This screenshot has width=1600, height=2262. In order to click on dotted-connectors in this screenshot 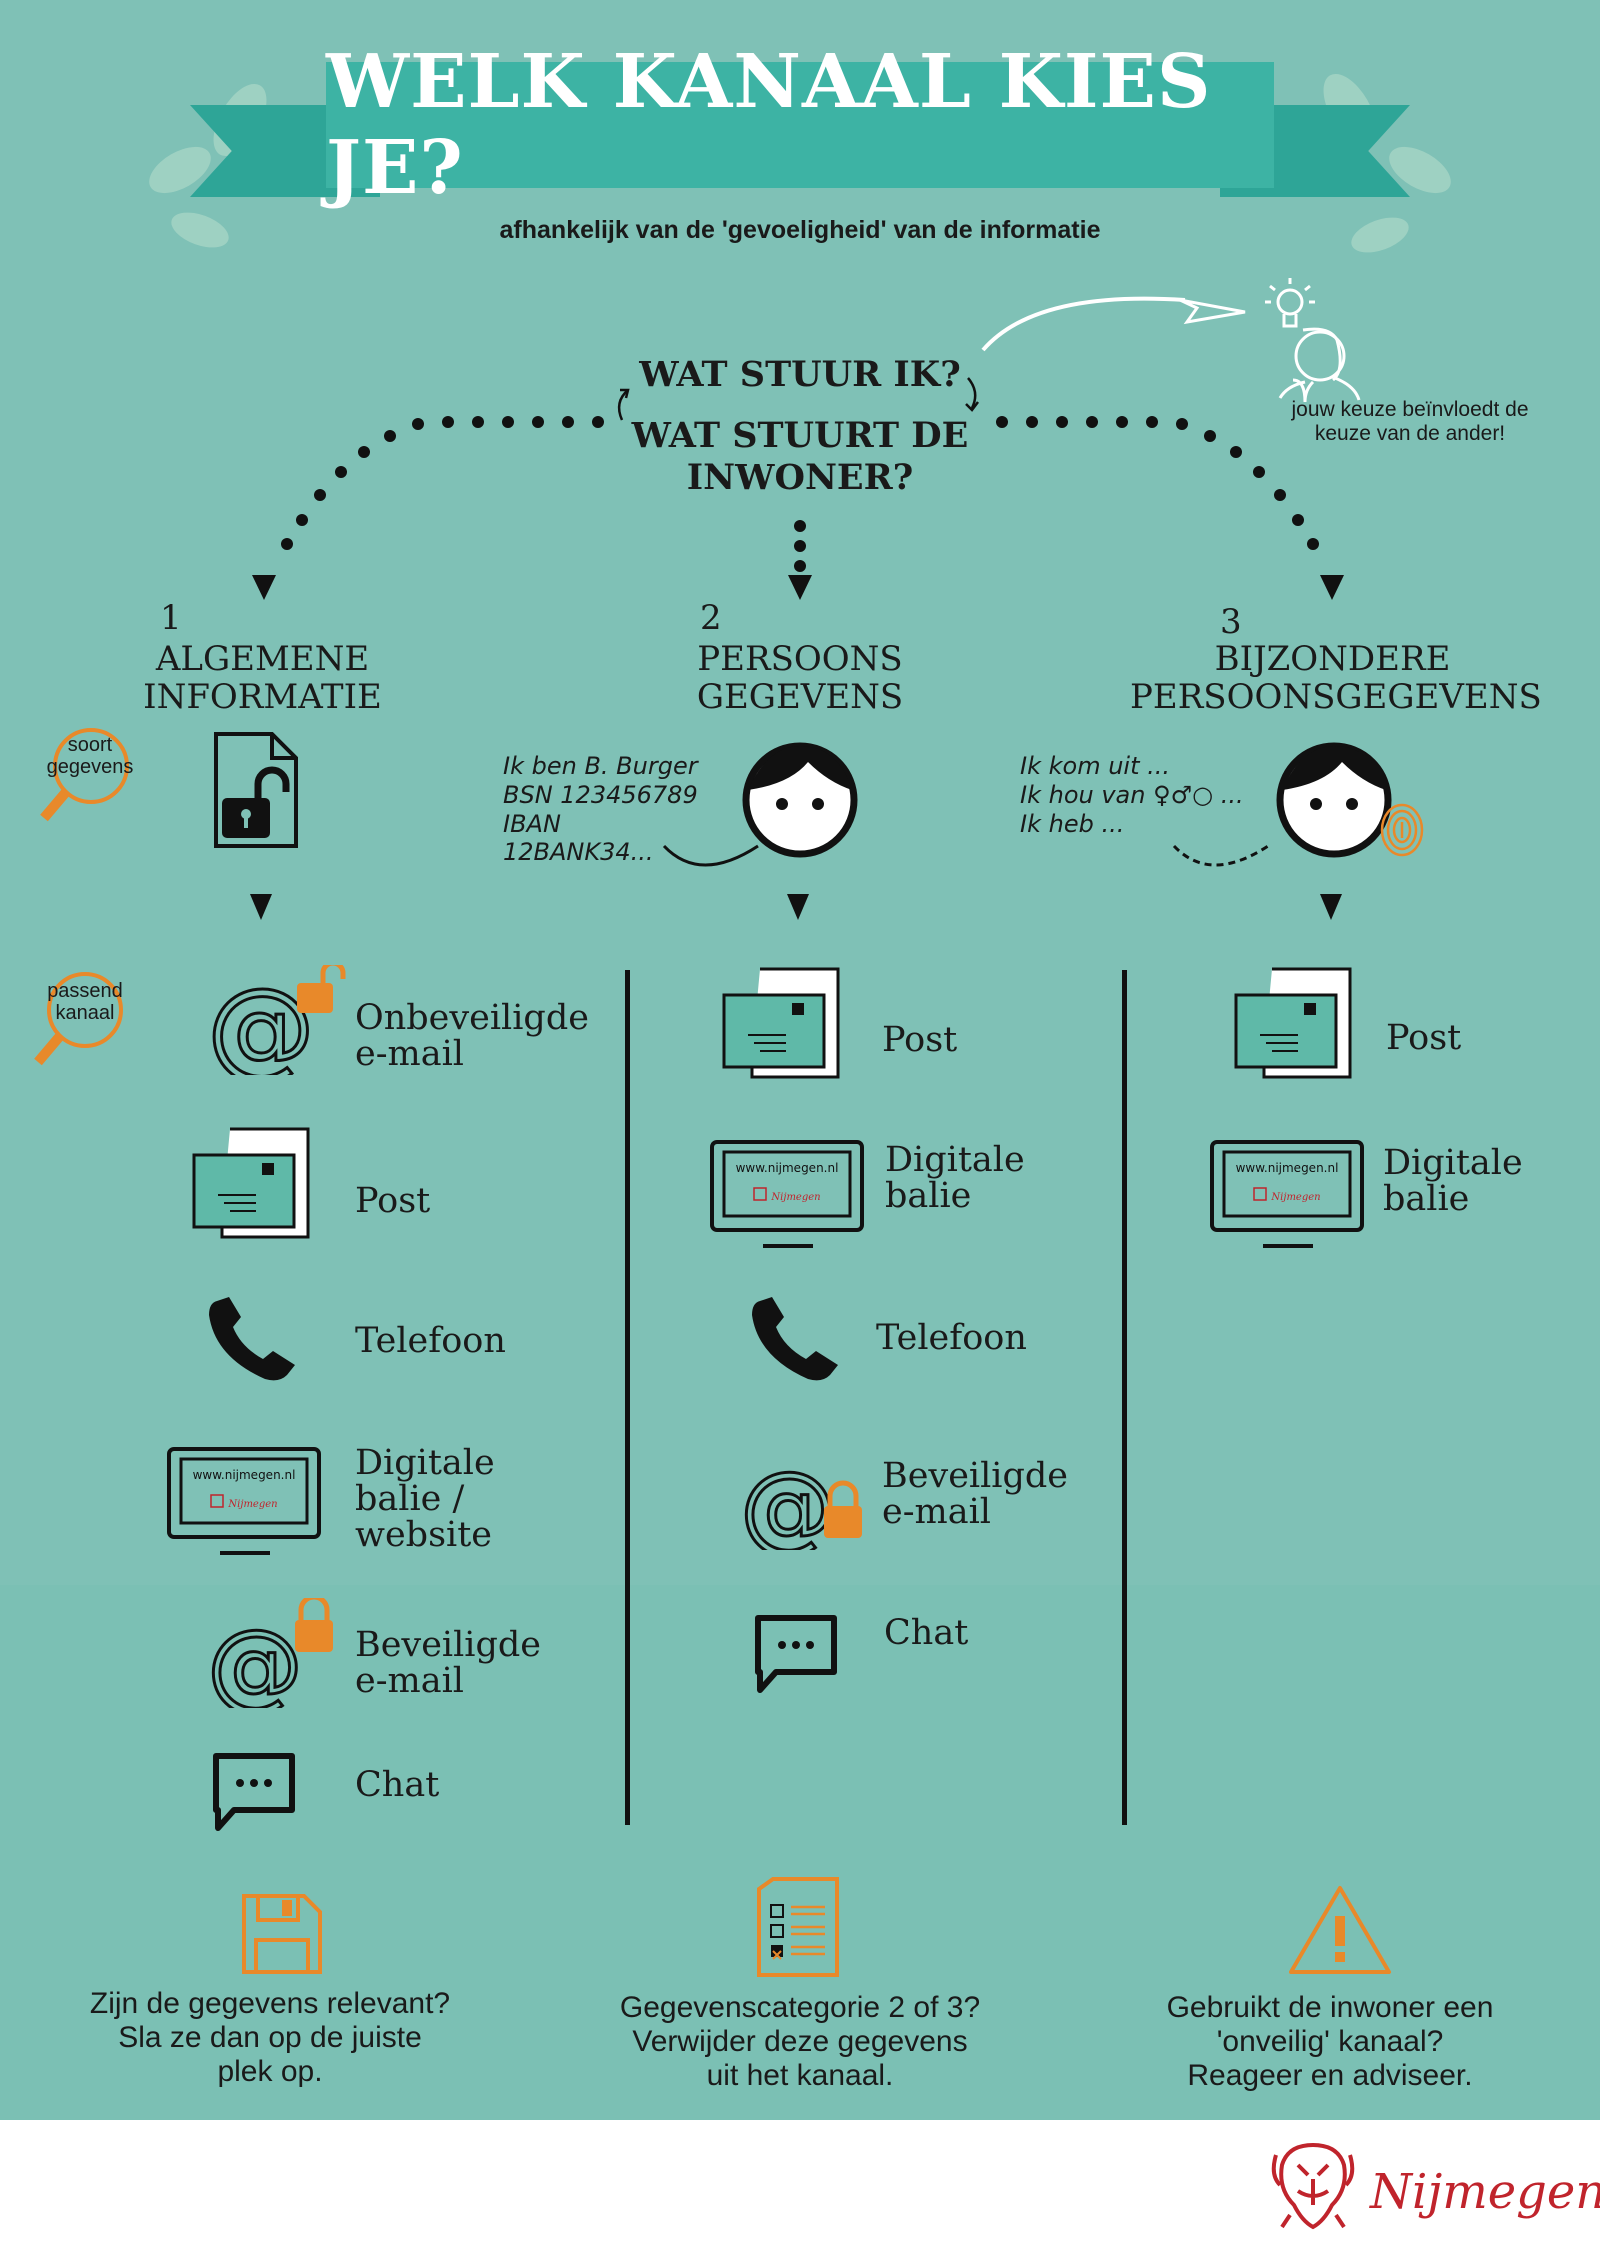, I will do `click(798, 508)`.